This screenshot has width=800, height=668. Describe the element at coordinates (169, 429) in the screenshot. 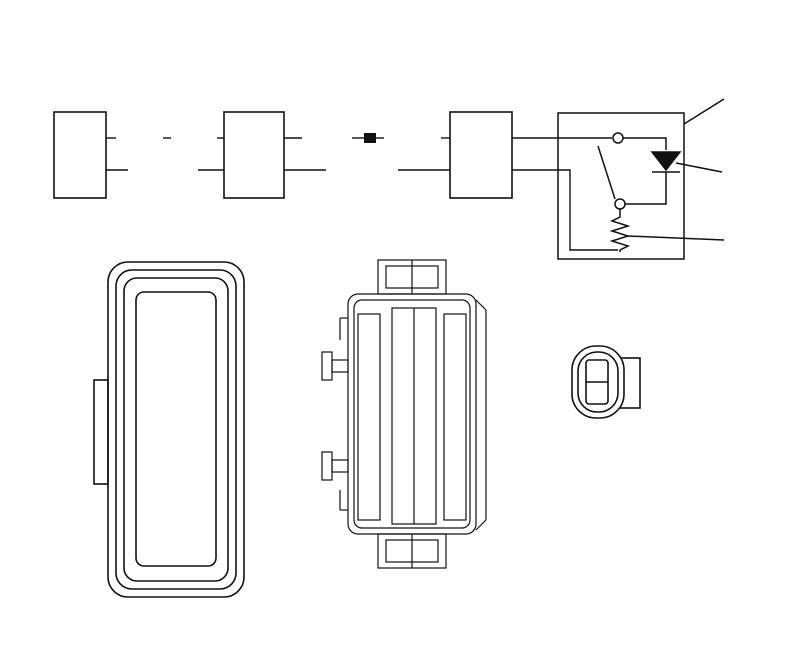

I see `connector-1600-face` at that location.